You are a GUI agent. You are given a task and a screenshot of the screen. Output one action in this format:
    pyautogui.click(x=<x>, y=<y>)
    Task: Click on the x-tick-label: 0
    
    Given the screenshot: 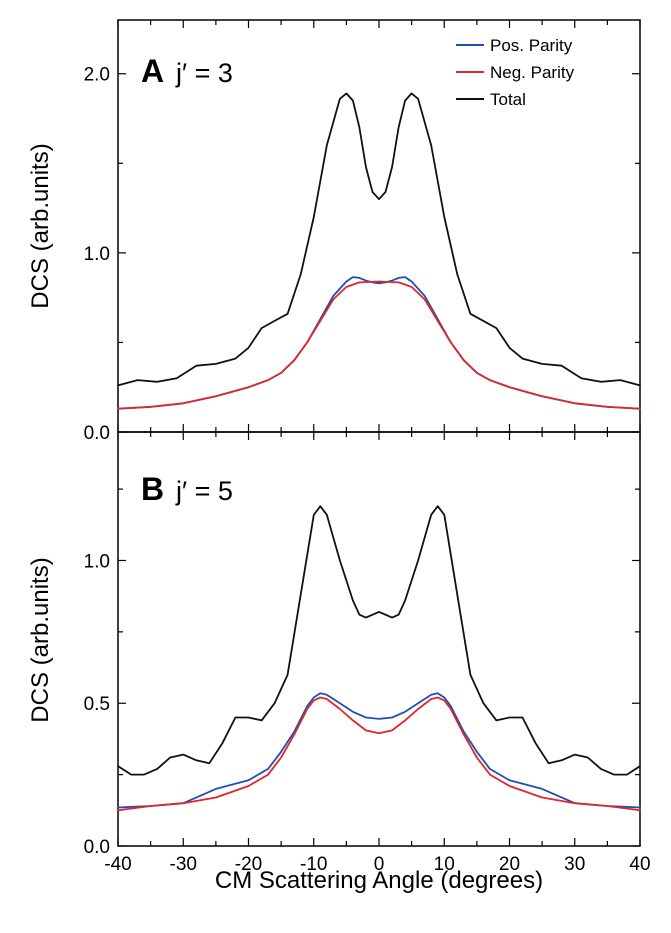 What is the action you would take?
    pyautogui.click(x=379, y=864)
    